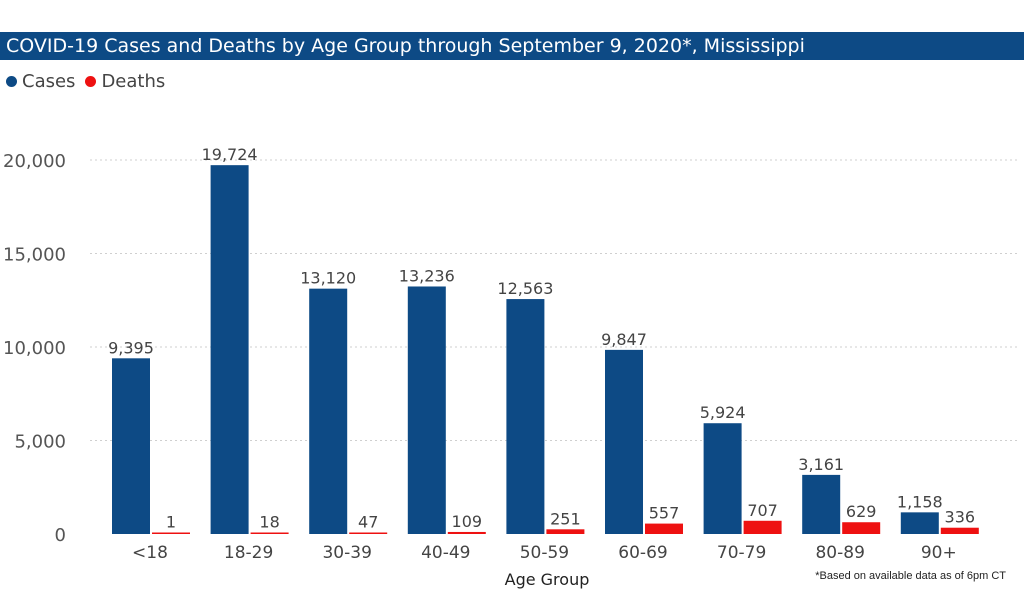 Image resolution: width=1024 pixels, height=608 pixels. Describe the element at coordinates (60, 535) in the screenshot. I see `y-tick-label: 0` at that location.